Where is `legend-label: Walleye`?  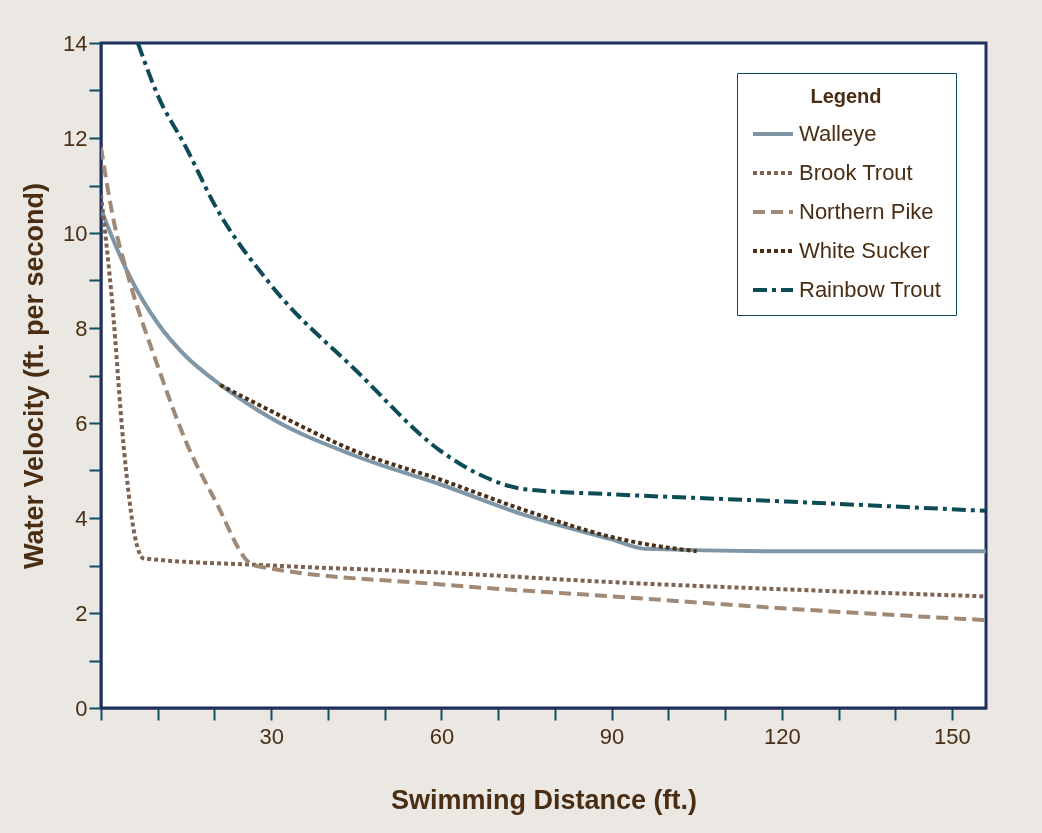
legend-label: Walleye is located at coordinates (838, 133).